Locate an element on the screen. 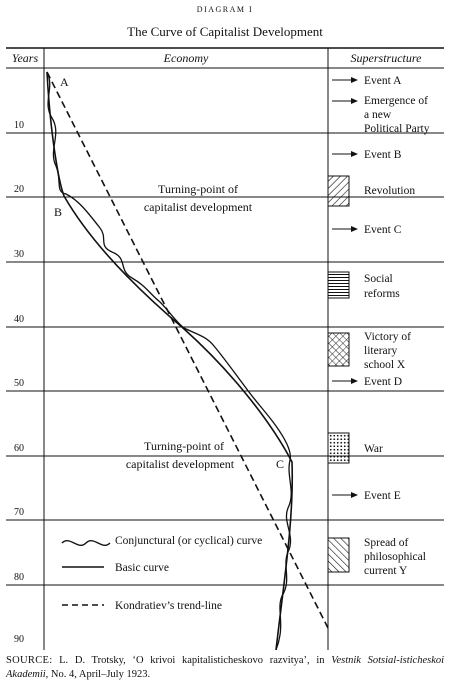  source-journal: Vestnik Sotsial-isticheskoi Akademii is located at coordinates (225, 667).